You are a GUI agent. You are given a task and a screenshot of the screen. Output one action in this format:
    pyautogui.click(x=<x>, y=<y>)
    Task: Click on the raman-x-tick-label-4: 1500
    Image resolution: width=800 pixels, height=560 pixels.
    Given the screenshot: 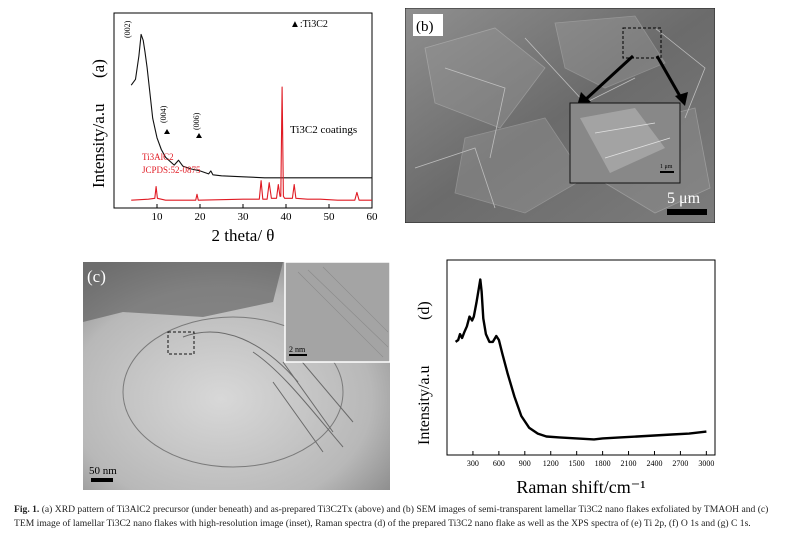 What is the action you would take?
    pyautogui.click(x=577, y=463)
    